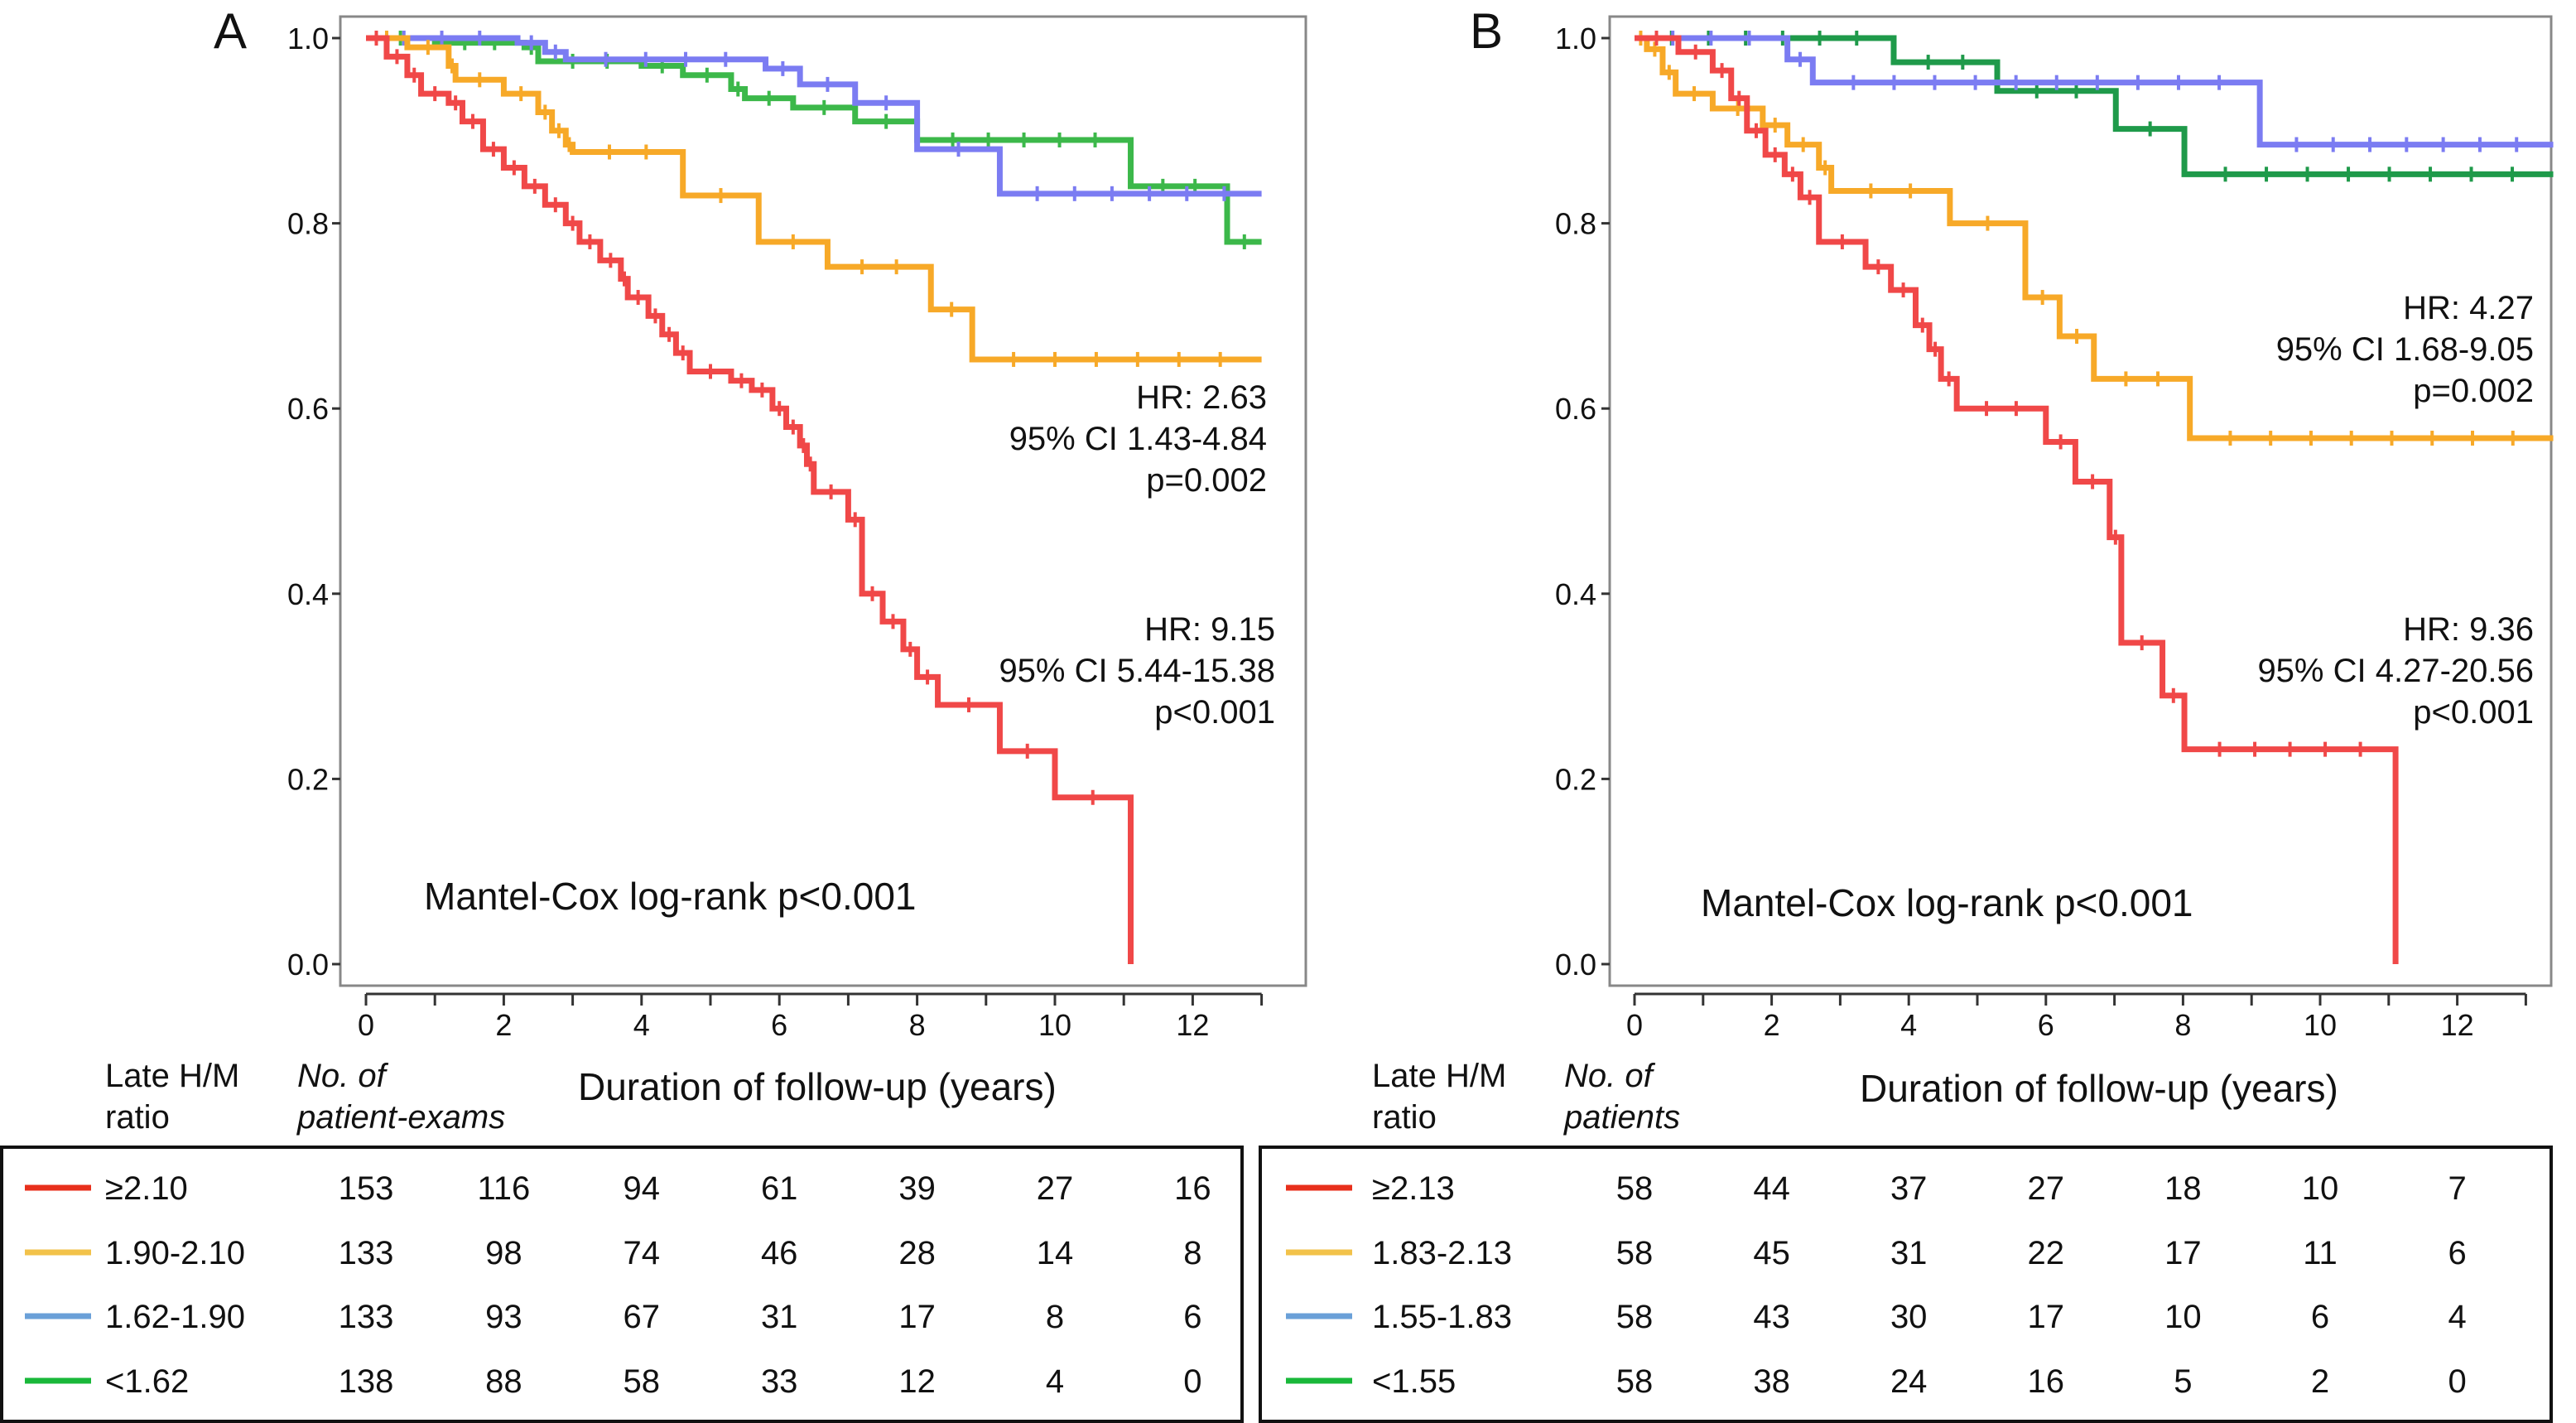 This screenshot has height=1423, width=2576. I want to click on at-risk-count: 5, so click(2183, 1381).